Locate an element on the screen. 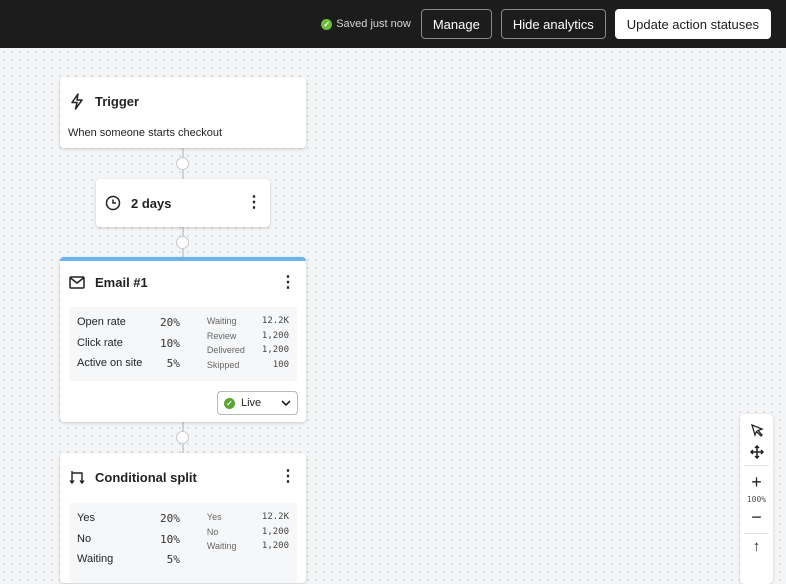 This screenshot has width=786, height=584. arrow-up-icon: ↑ is located at coordinates (756, 546).